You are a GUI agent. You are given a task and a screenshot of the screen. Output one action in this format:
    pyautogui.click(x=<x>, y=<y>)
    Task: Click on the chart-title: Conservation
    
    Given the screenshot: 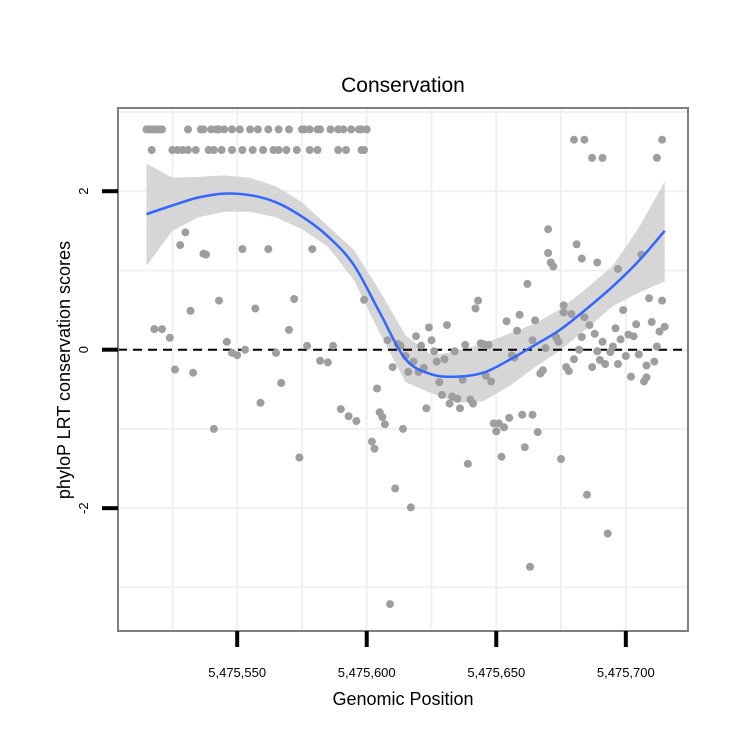 What is the action you would take?
    pyautogui.click(x=403, y=85)
    